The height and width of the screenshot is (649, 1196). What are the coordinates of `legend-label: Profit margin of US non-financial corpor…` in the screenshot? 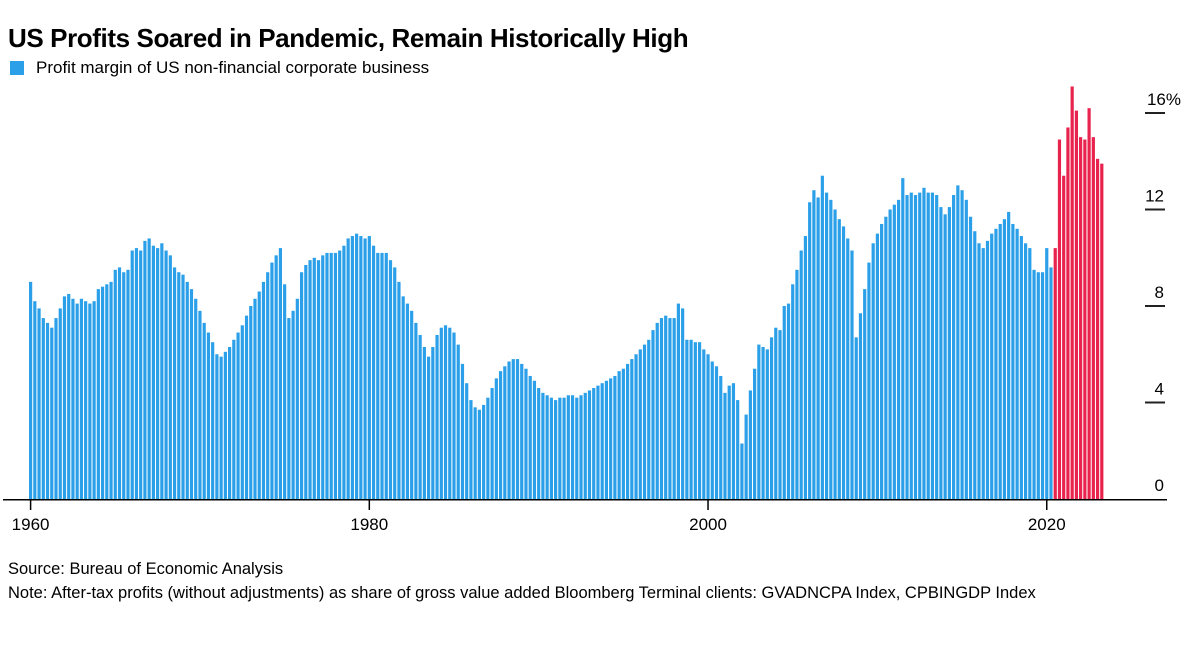 It's located at (233, 67).